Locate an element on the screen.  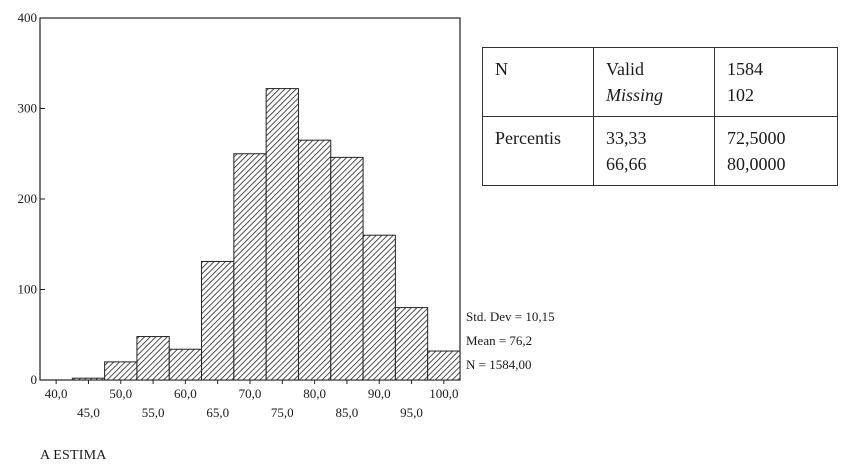
value-p33: 72,5000 is located at coordinates (756, 138).